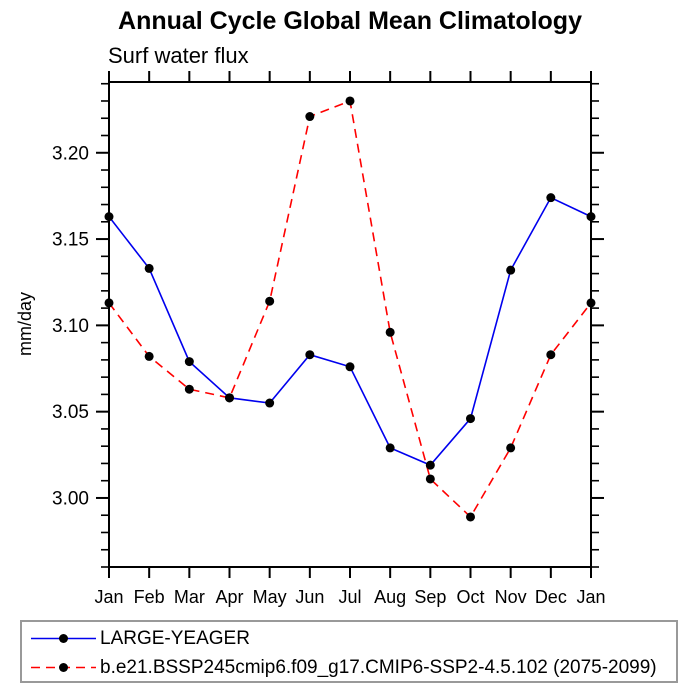  What do you see at coordinates (70, 240) in the screenshot?
I see `y-tick-label: 3.15` at bounding box center [70, 240].